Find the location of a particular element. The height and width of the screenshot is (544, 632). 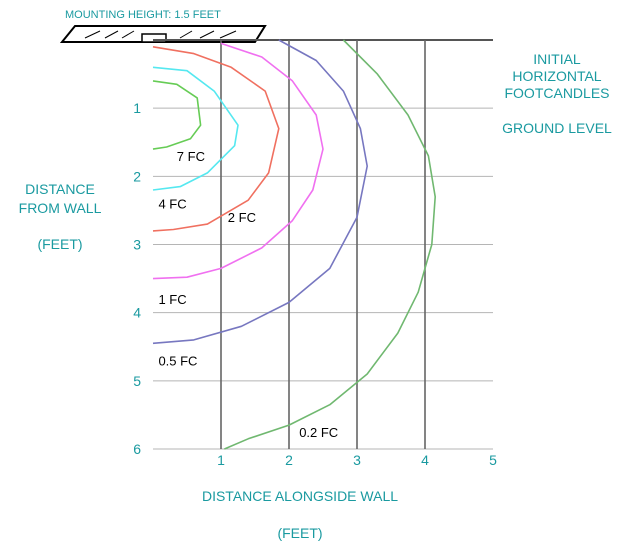

fixture-icon is located at coordinates (163, 34).